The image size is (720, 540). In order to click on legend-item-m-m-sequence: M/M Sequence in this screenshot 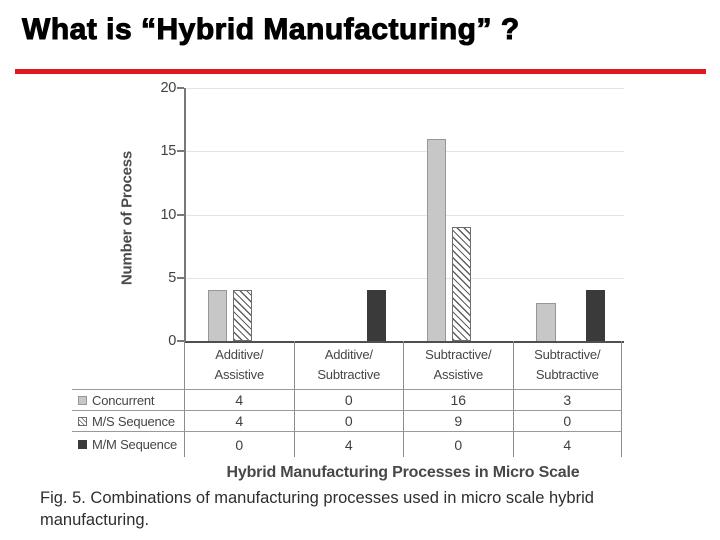, I will do `click(128, 444)`.